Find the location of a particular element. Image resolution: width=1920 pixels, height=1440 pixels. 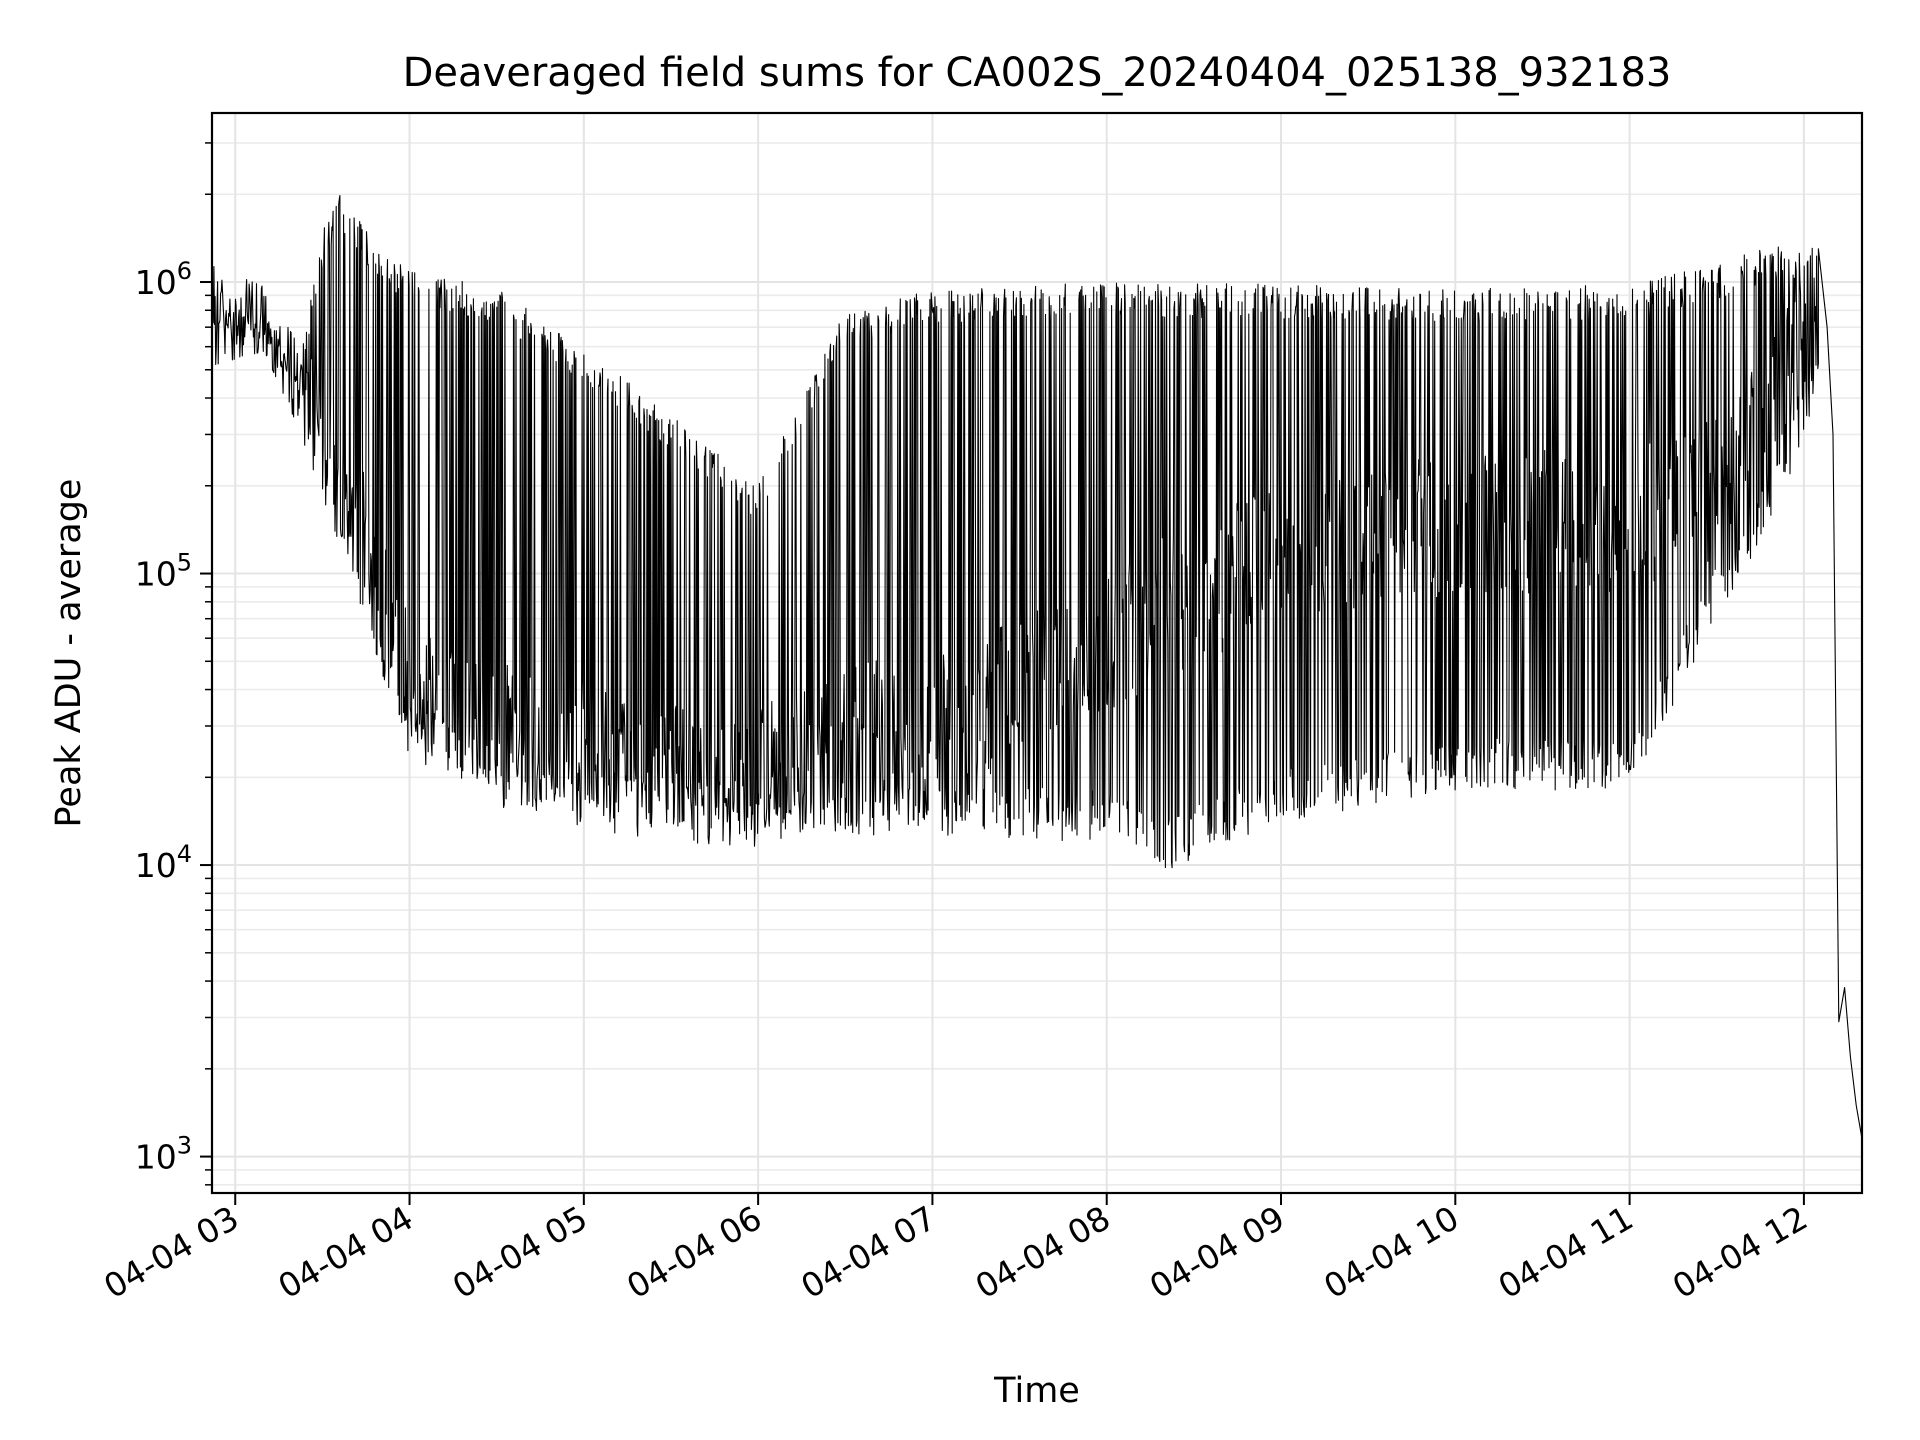

y-tick-label: 10⁴ is located at coordinates (163, 862).